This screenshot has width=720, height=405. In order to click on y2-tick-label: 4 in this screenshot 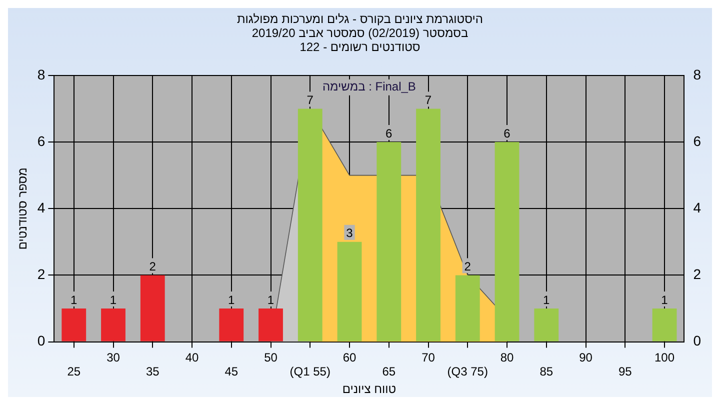, I will do `click(697, 207)`.